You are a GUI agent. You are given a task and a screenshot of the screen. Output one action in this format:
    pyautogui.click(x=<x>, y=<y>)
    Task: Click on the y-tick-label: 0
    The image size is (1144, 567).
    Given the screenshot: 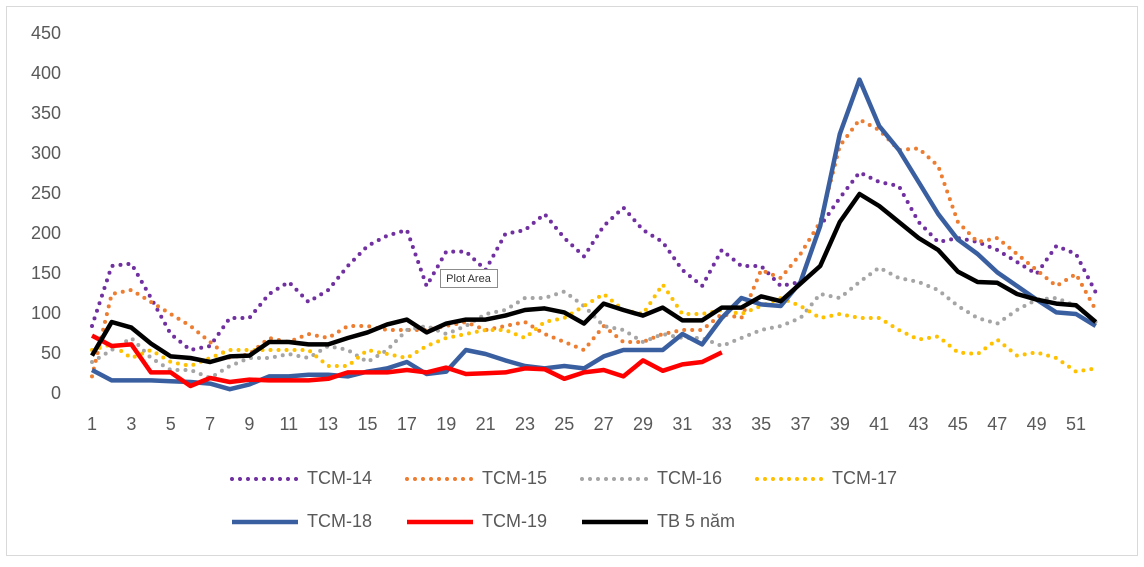 What is the action you would take?
    pyautogui.click(x=56, y=393)
    